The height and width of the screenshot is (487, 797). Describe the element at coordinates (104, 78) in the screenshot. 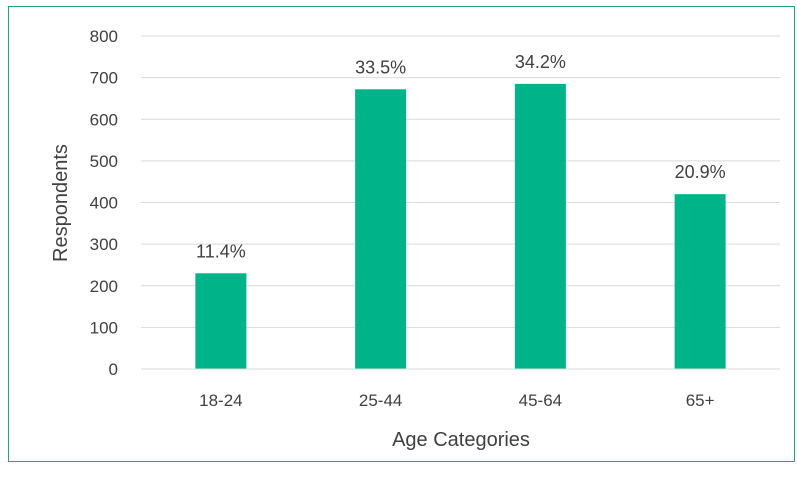

I see `y-tick-label: 700` at that location.